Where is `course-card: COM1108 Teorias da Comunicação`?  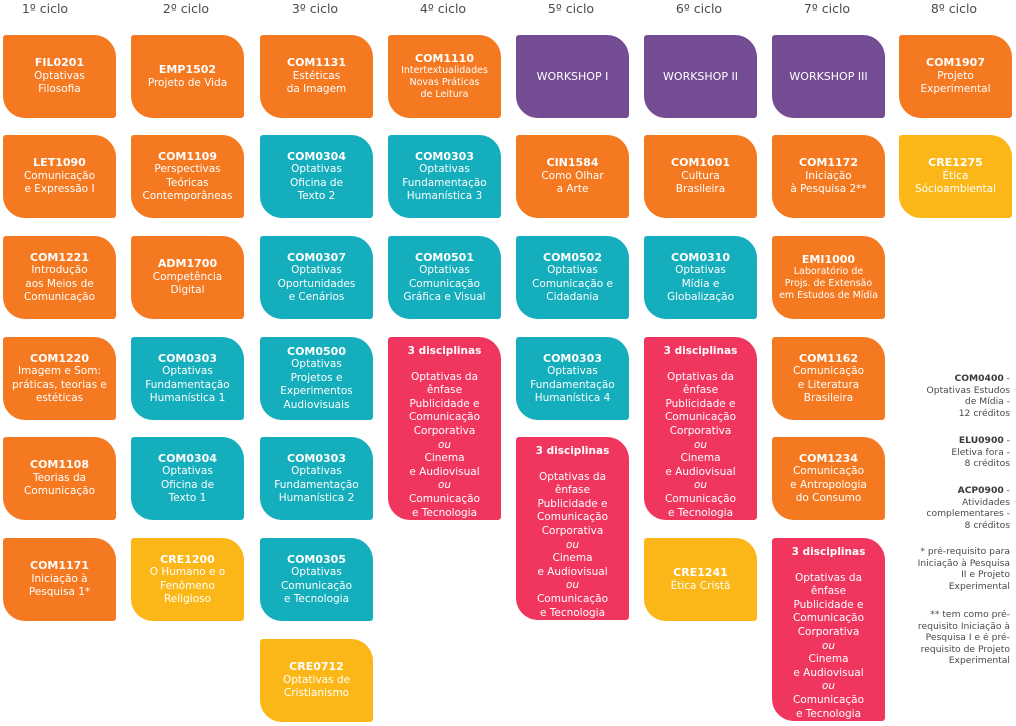
course-card: COM1108 Teorias da Comunicação is located at coordinates (59, 478).